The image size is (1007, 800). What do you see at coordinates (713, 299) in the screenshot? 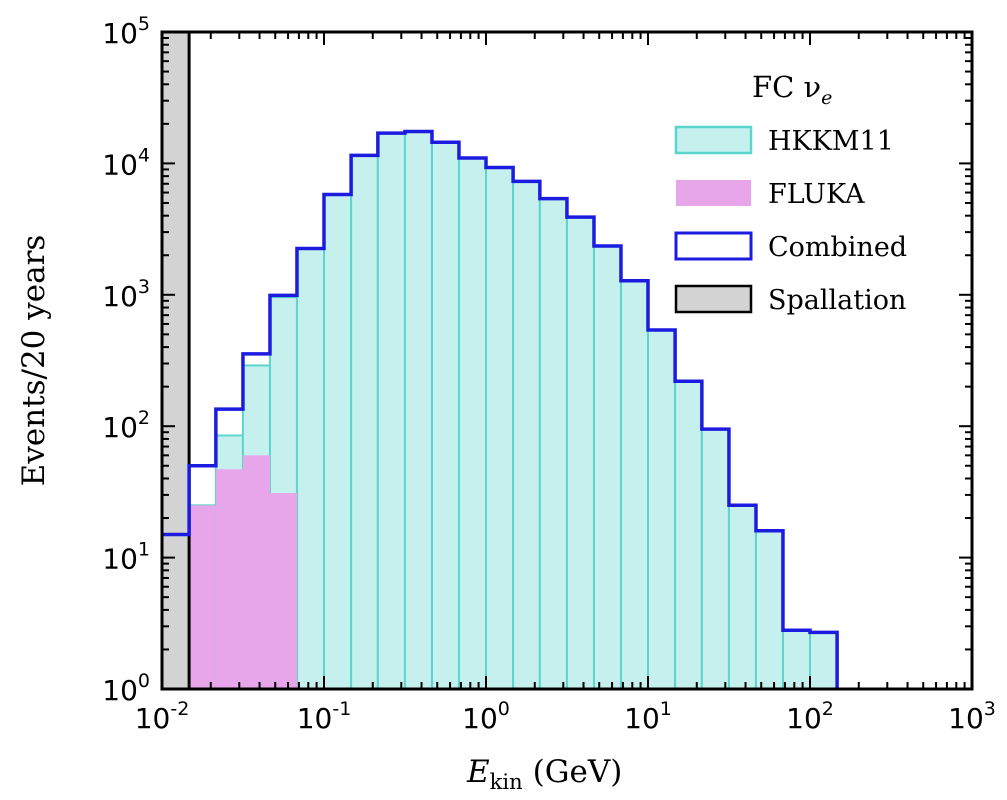
I see `legend-swatch-spallation` at bounding box center [713, 299].